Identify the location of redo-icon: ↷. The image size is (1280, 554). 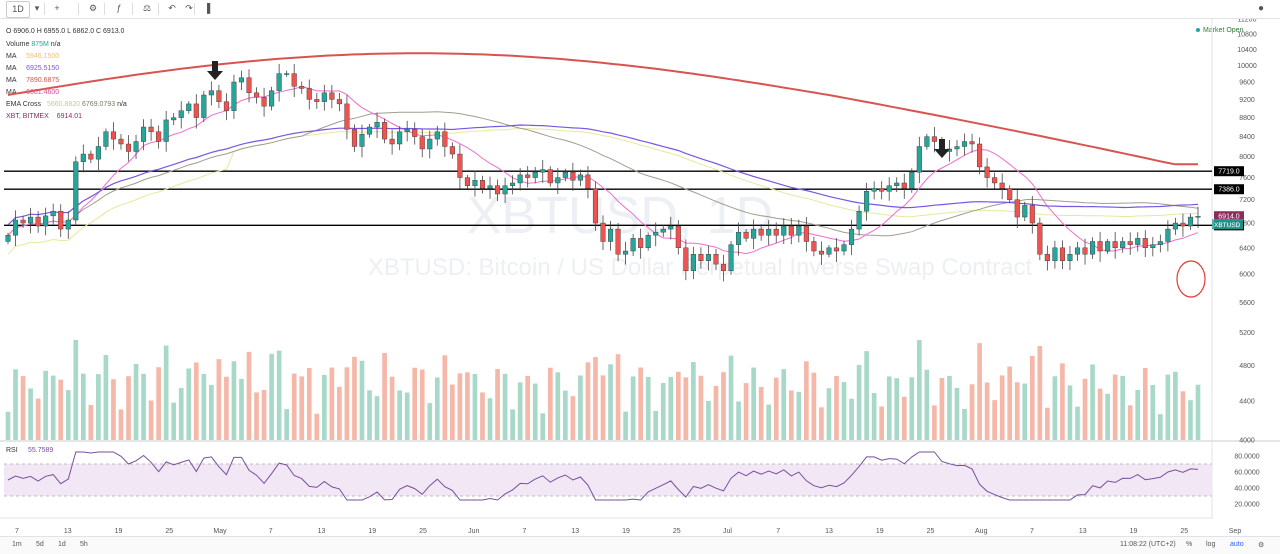
(189, 8).